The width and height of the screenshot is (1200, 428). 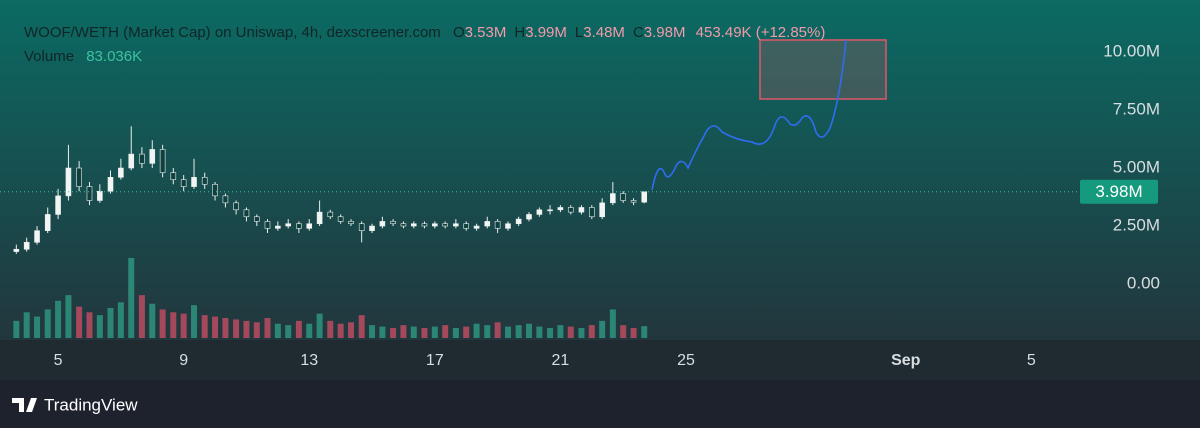 I want to click on x-tick-label: 17, so click(x=435, y=360).